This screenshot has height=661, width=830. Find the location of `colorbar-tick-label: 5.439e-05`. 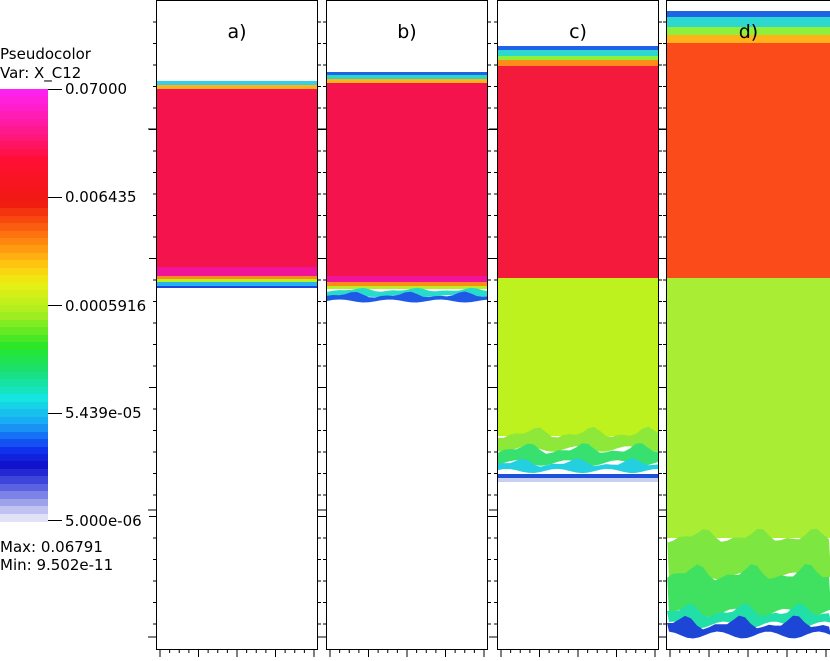

colorbar-tick-label: 5.439e-05 is located at coordinates (103, 413).